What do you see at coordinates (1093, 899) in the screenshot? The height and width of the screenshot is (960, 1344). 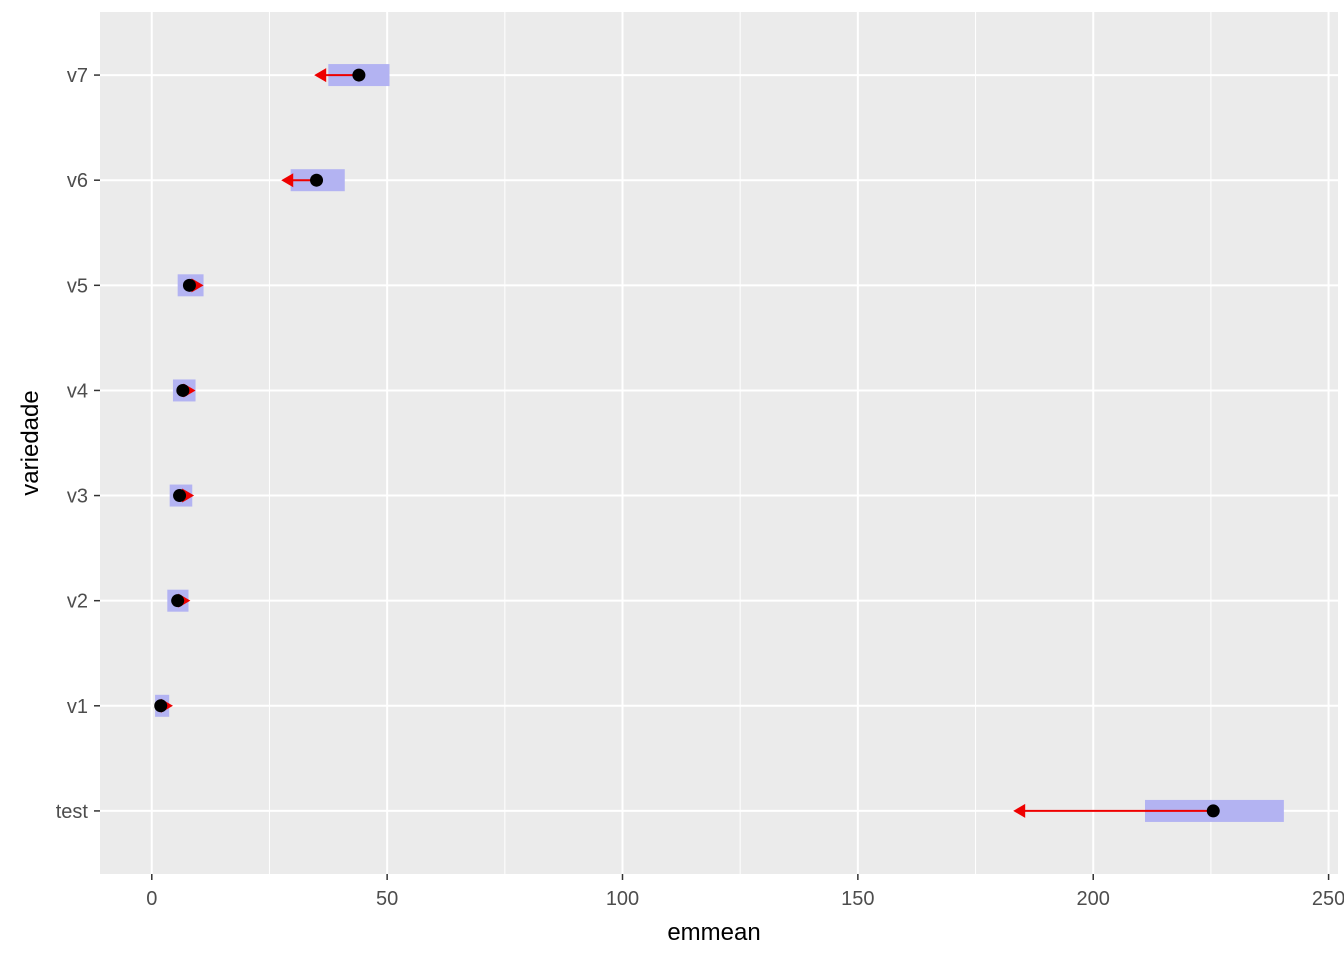 I see `x-tick-label: 200` at bounding box center [1093, 899].